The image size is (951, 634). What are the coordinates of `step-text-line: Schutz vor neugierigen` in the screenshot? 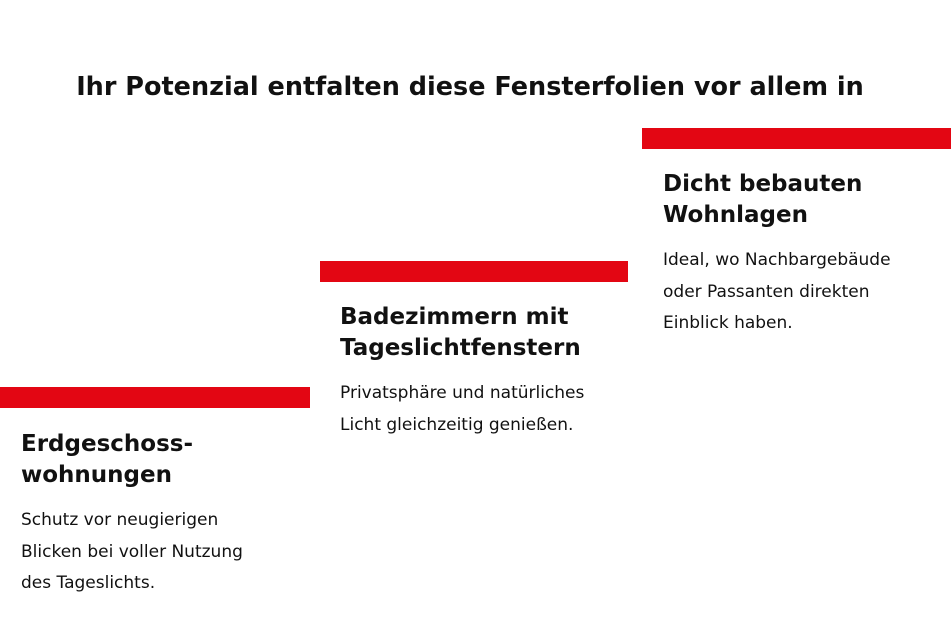 It's located at (120, 520).